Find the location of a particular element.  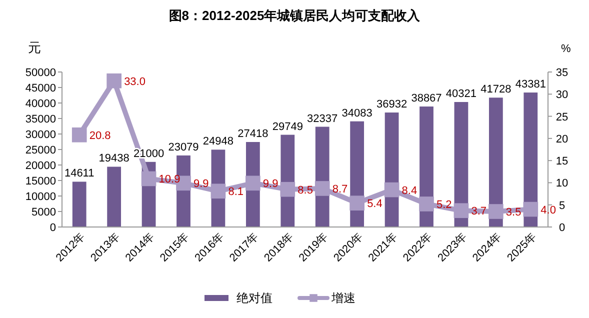

data-label: 43381 is located at coordinates (530, 84).